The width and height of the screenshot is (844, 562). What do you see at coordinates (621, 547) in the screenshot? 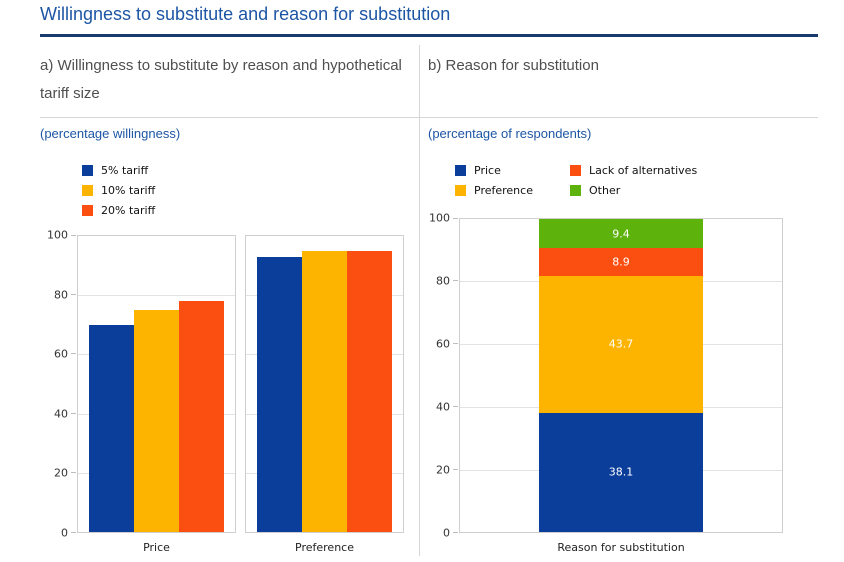
I see `x-axis-category-label: Reason for substitution` at bounding box center [621, 547].